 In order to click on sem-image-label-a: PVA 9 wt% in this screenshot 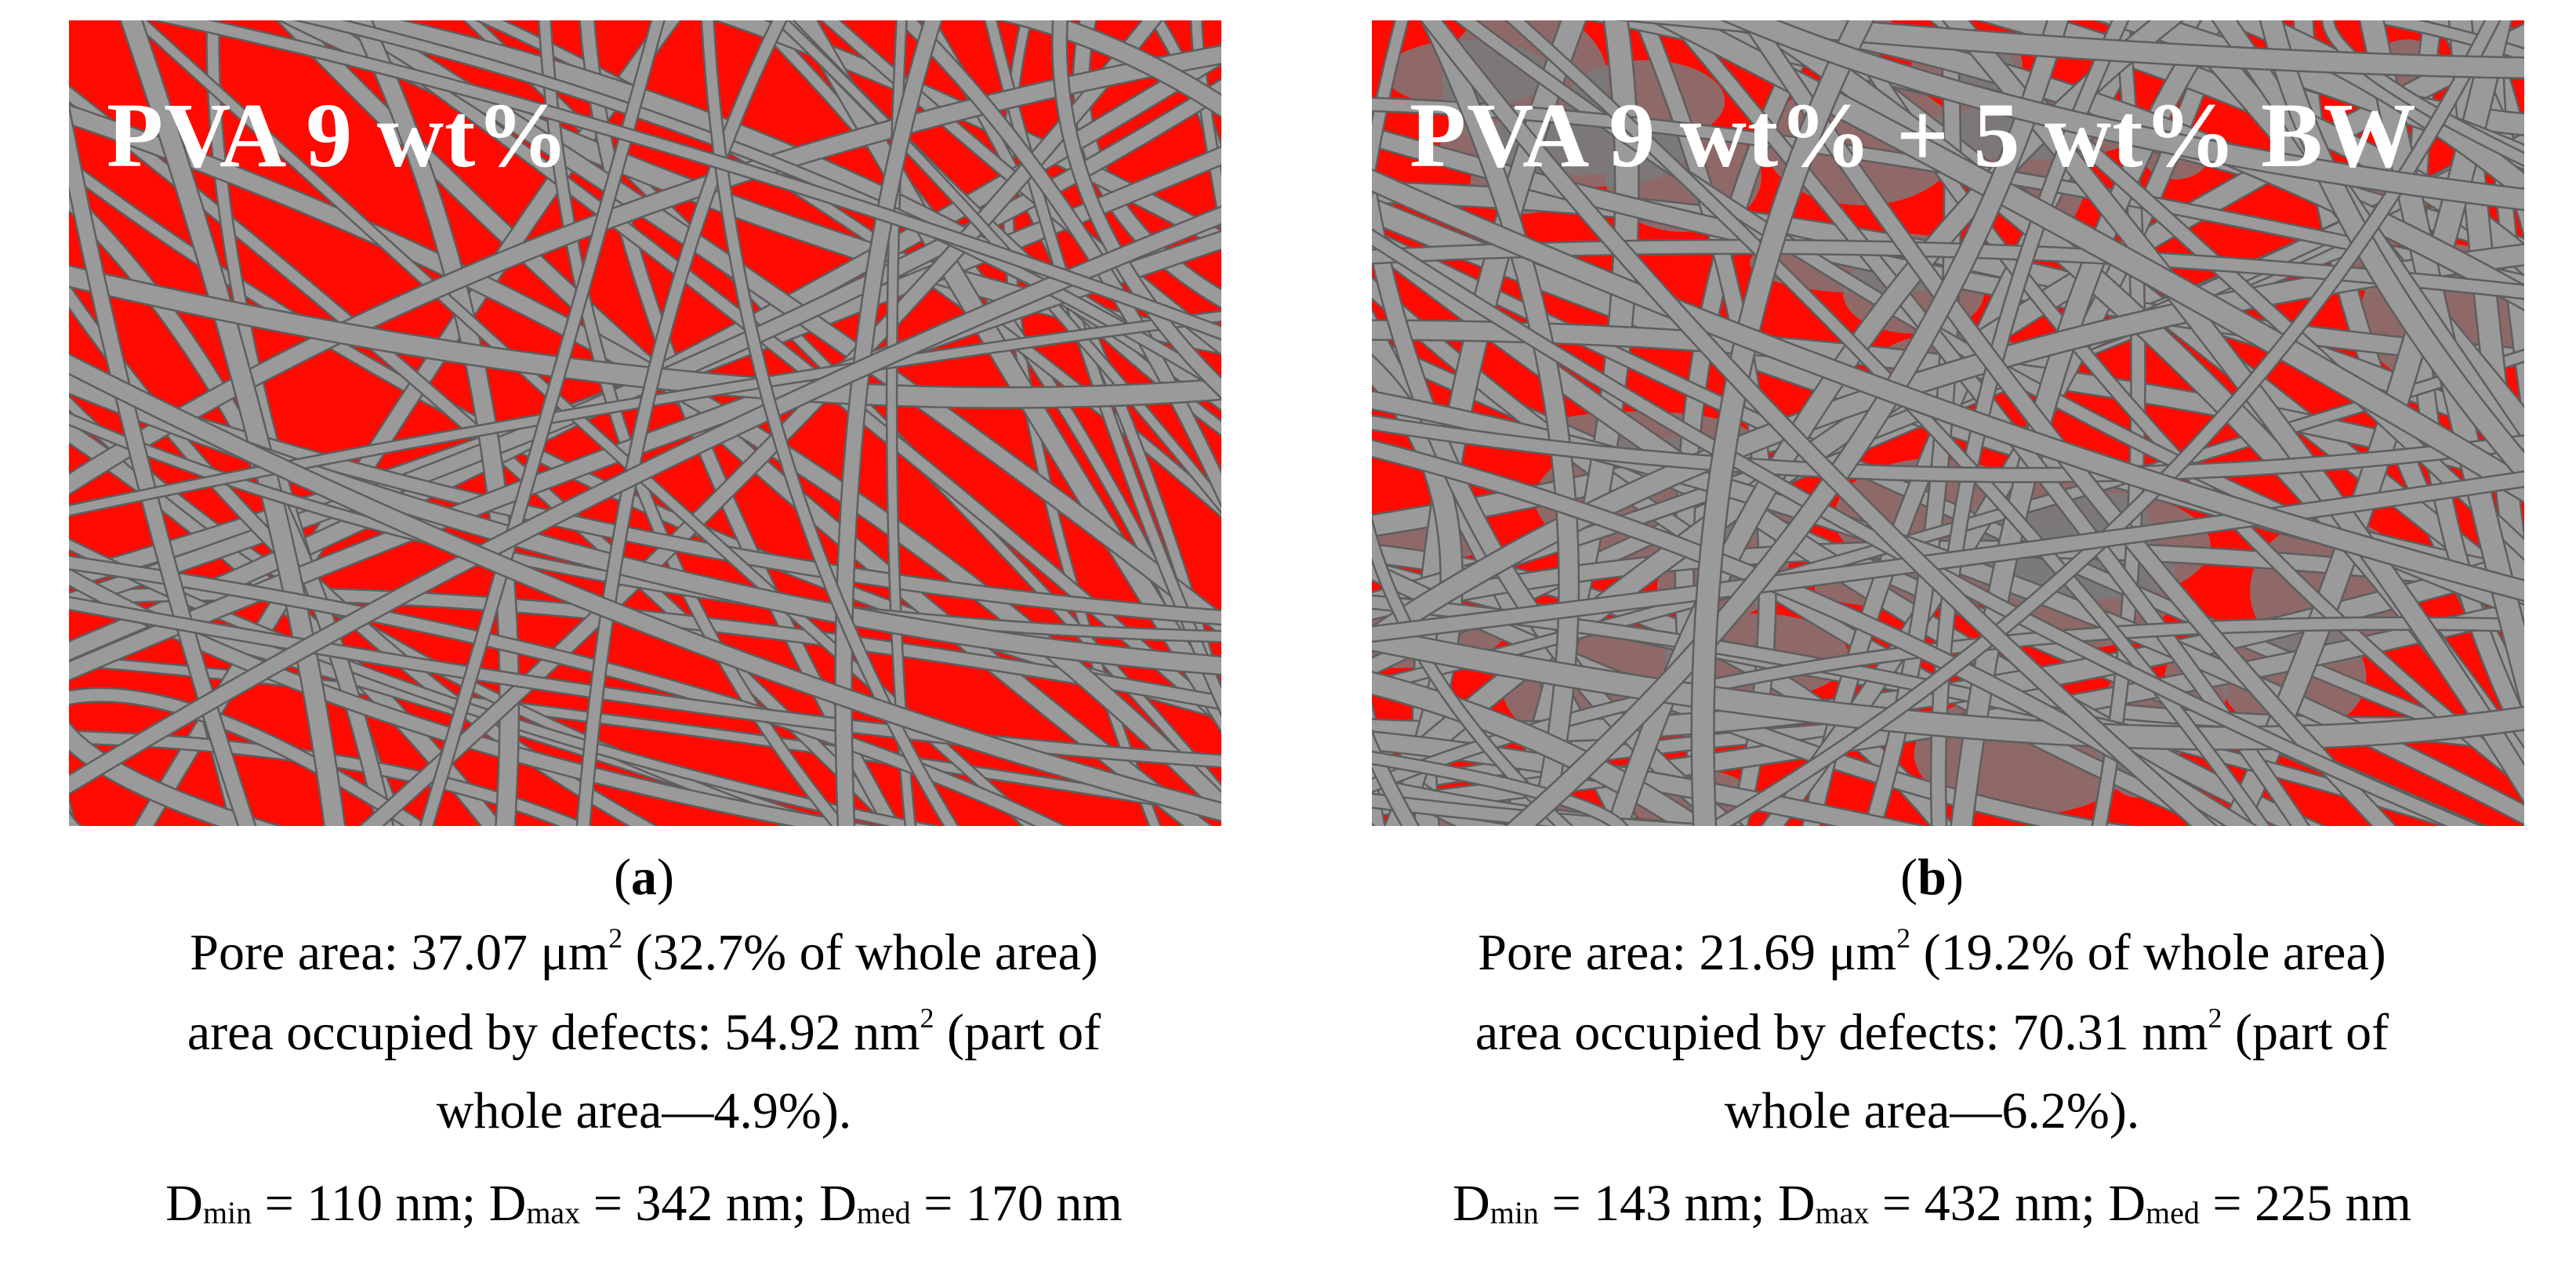, I will do `click(339, 135)`.